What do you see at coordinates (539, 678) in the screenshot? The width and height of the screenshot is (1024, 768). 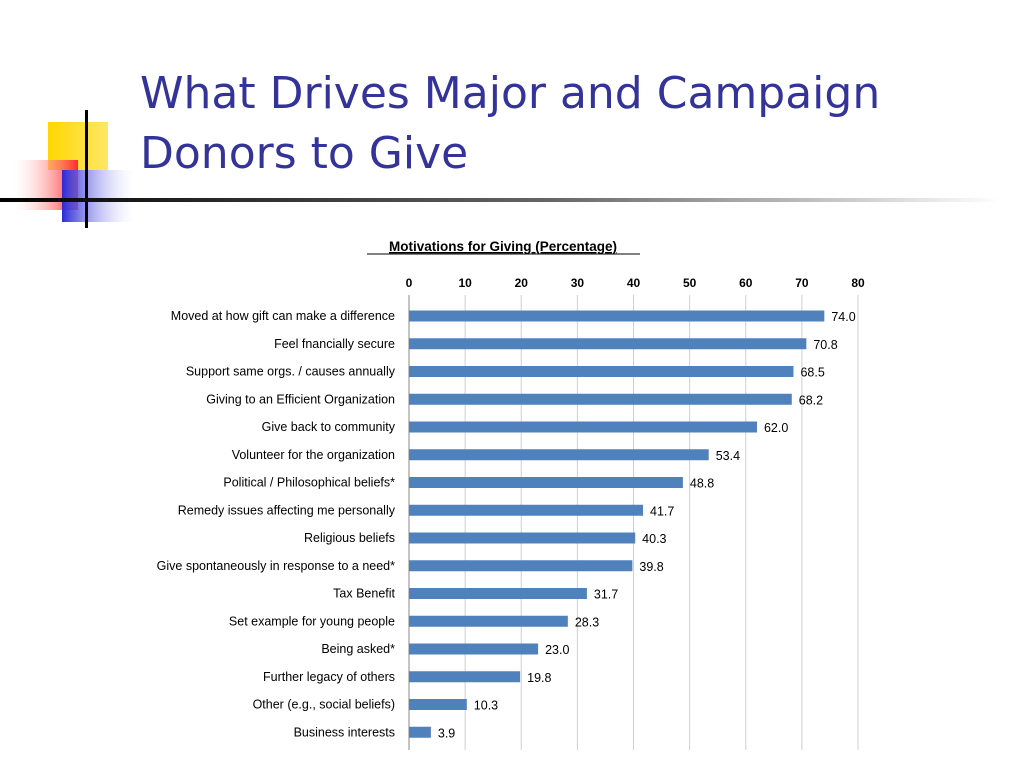 I see `value-label: 19.8` at bounding box center [539, 678].